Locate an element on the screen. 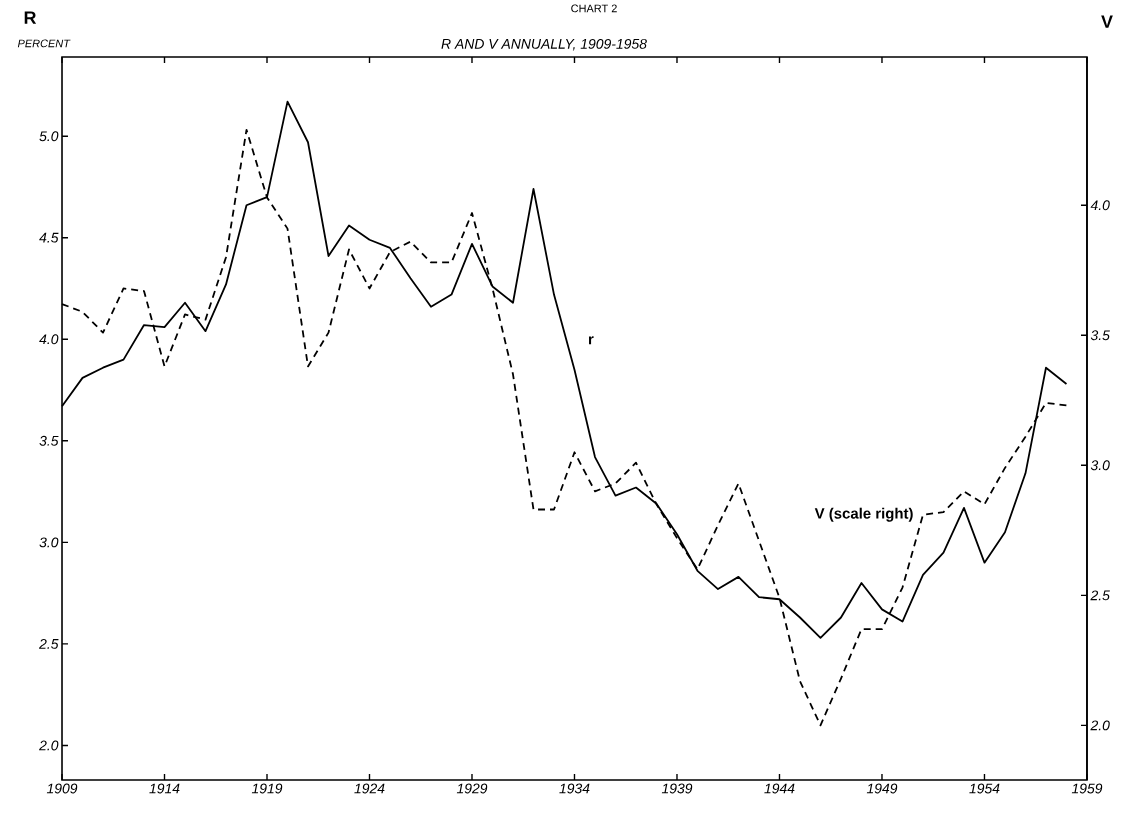  y-tick-label: 3.0 is located at coordinates (49, 542).